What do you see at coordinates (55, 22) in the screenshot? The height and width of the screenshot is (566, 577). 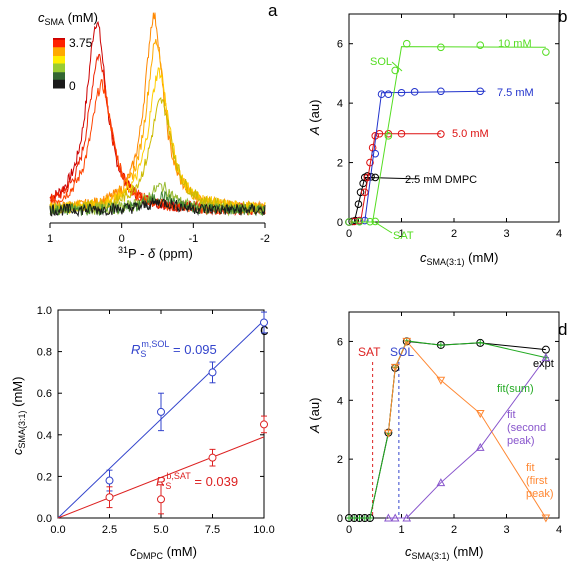 I see `colorbar-label-sub: SMA` at bounding box center [55, 22].